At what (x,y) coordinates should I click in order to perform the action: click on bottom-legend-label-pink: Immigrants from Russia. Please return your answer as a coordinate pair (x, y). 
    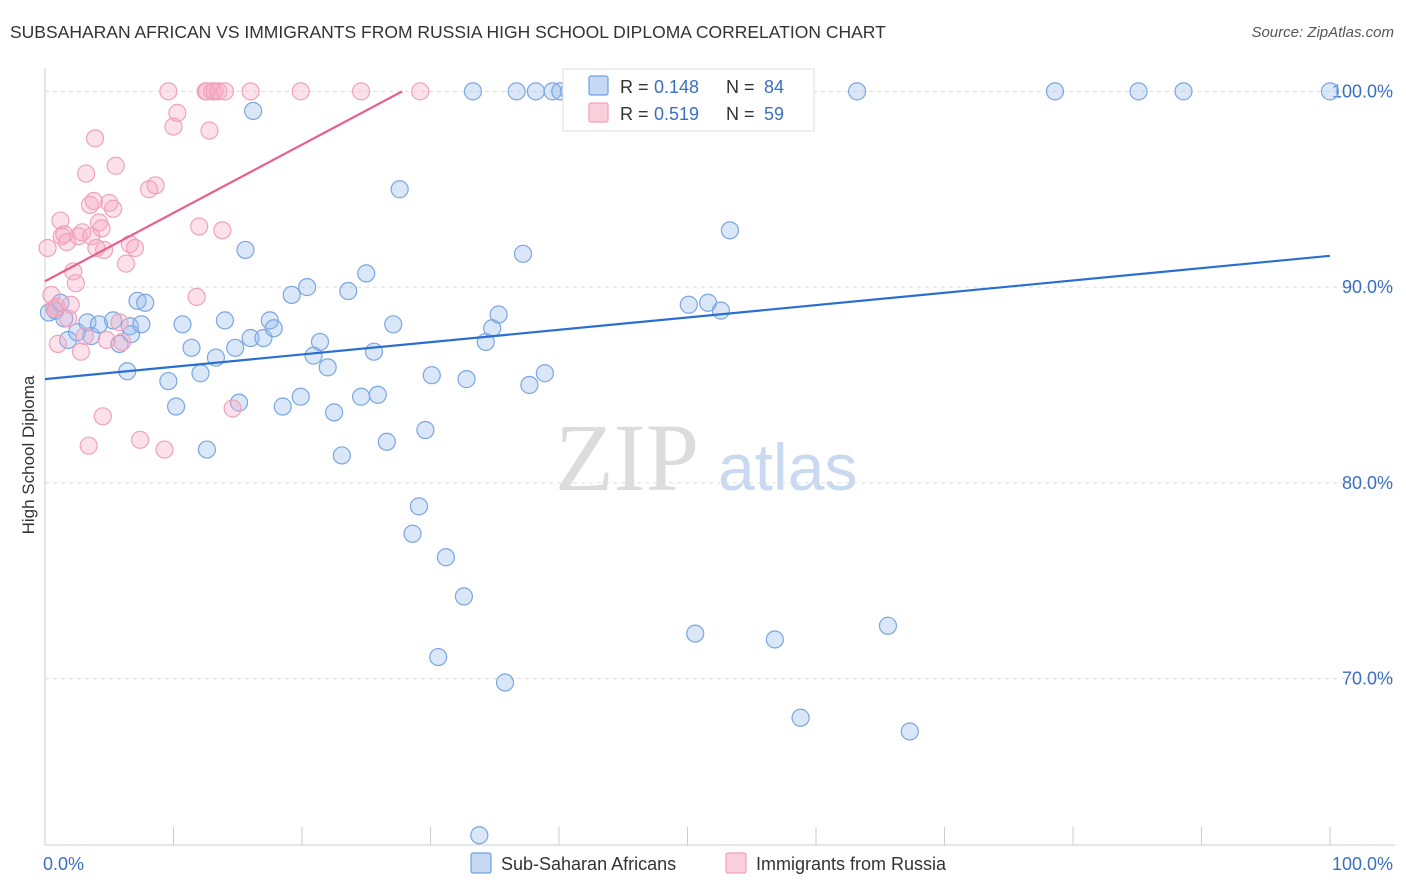
    Looking at the image, I should click on (851, 864).